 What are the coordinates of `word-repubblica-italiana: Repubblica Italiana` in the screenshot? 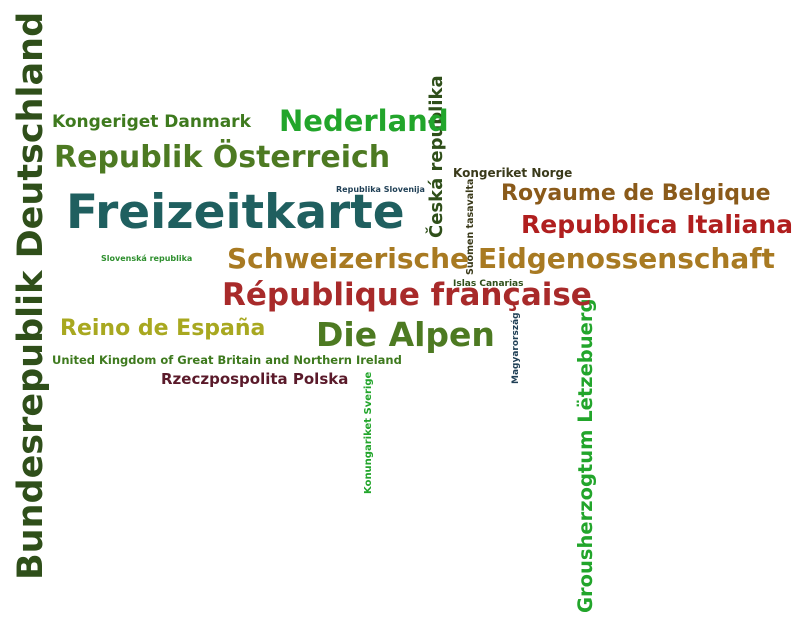 It's located at (657, 224).